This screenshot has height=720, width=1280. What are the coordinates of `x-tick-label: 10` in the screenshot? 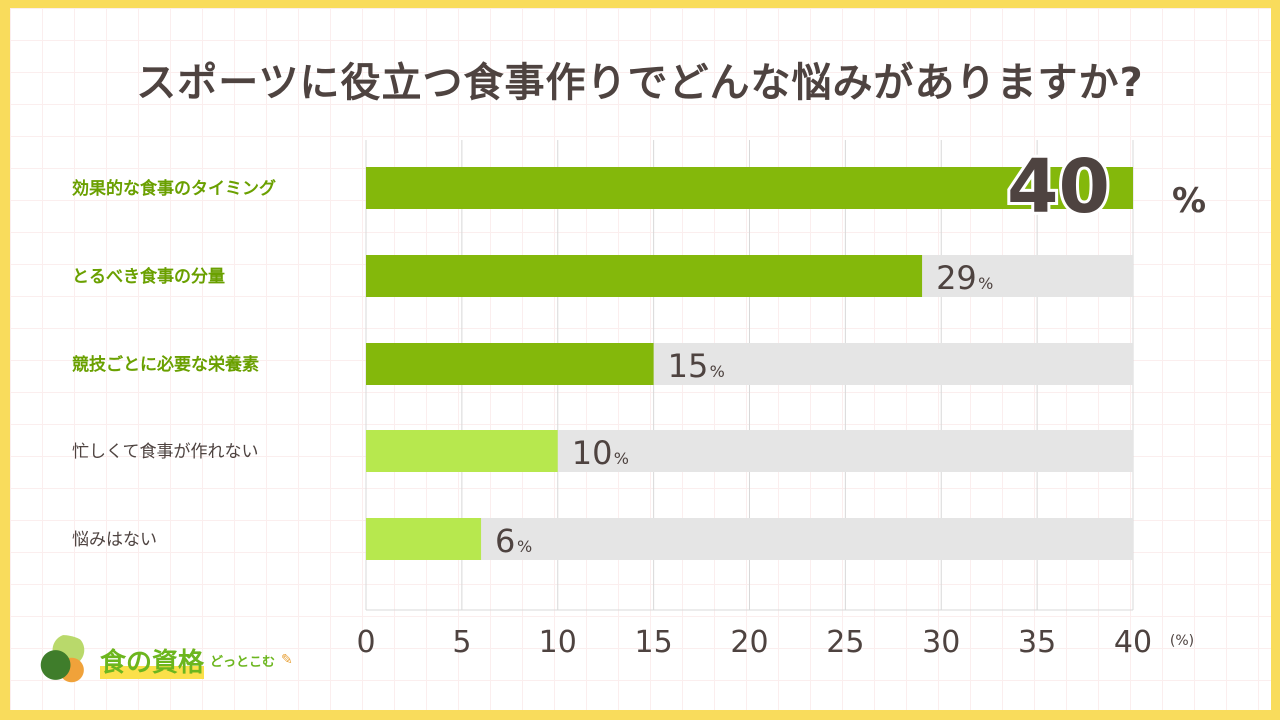 It's located at (558, 642).